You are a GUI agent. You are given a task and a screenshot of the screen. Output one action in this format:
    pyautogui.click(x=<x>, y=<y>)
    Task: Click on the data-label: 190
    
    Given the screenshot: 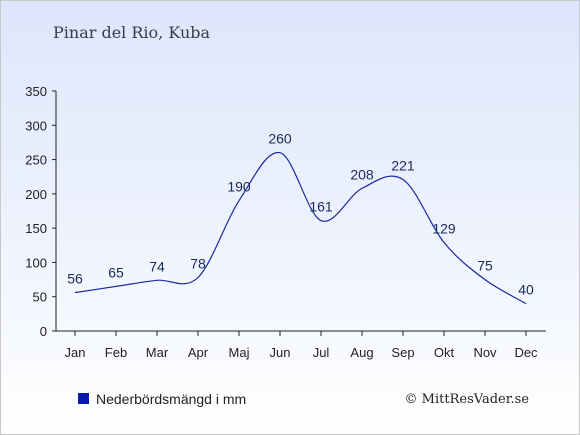 What is the action you would take?
    pyautogui.click(x=239, y=187)
    